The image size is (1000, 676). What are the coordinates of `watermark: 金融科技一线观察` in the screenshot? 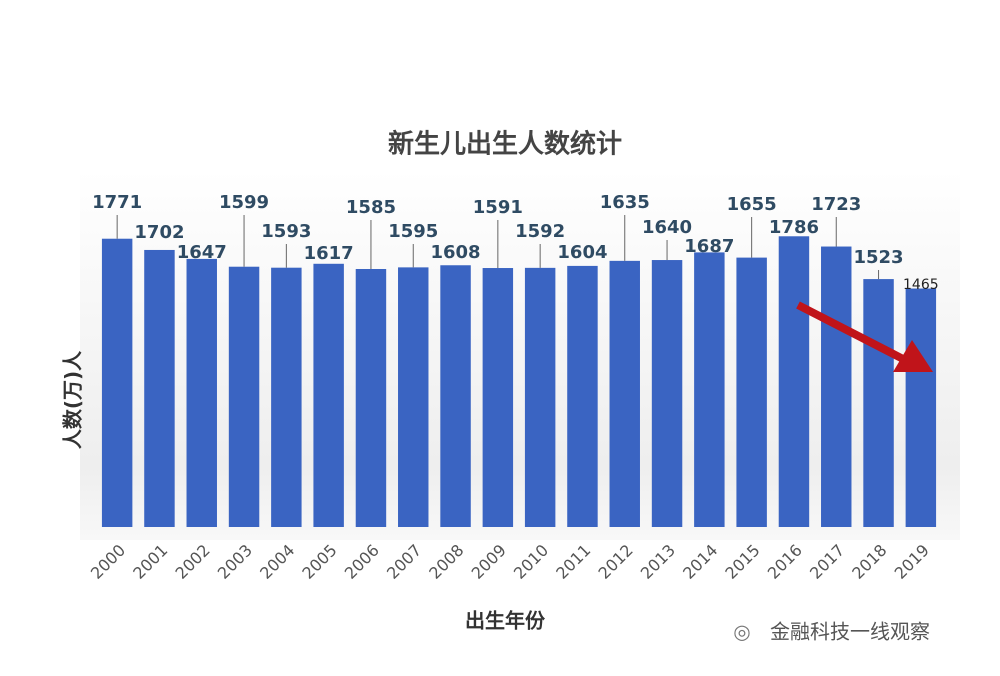 It's located at (850, 632).